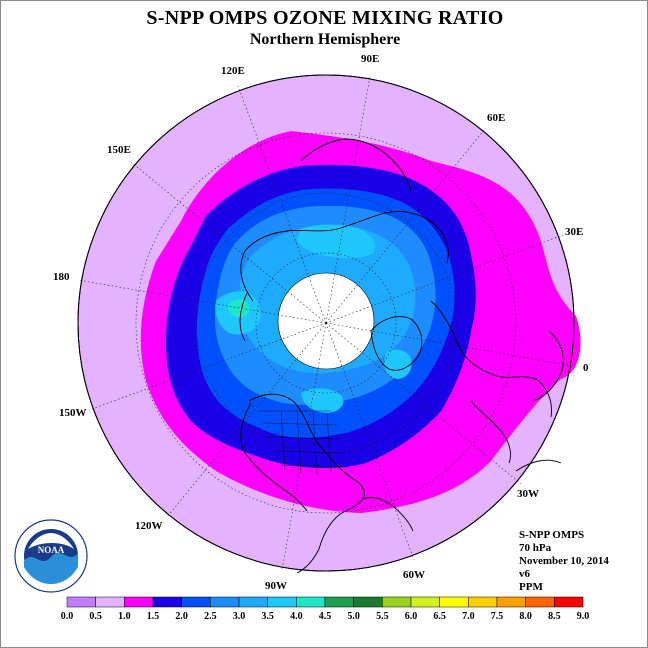 This screenshot has height=648, width=648. I want to click on colorbar-tick-label: 9.0, so click(583, 616).